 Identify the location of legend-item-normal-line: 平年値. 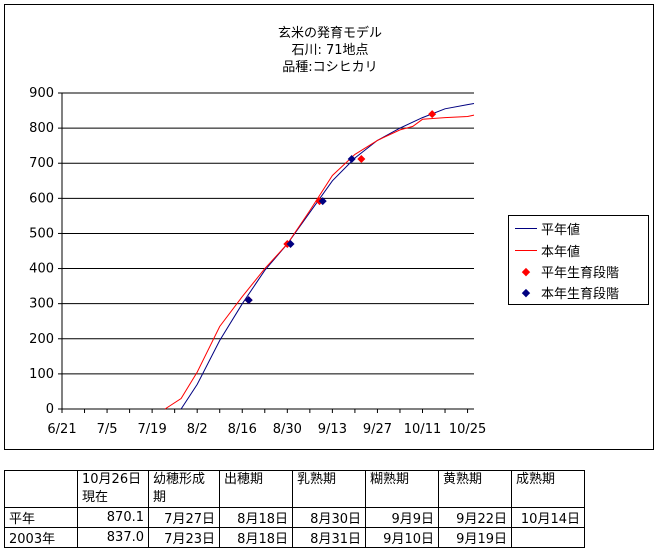
(547, 228).